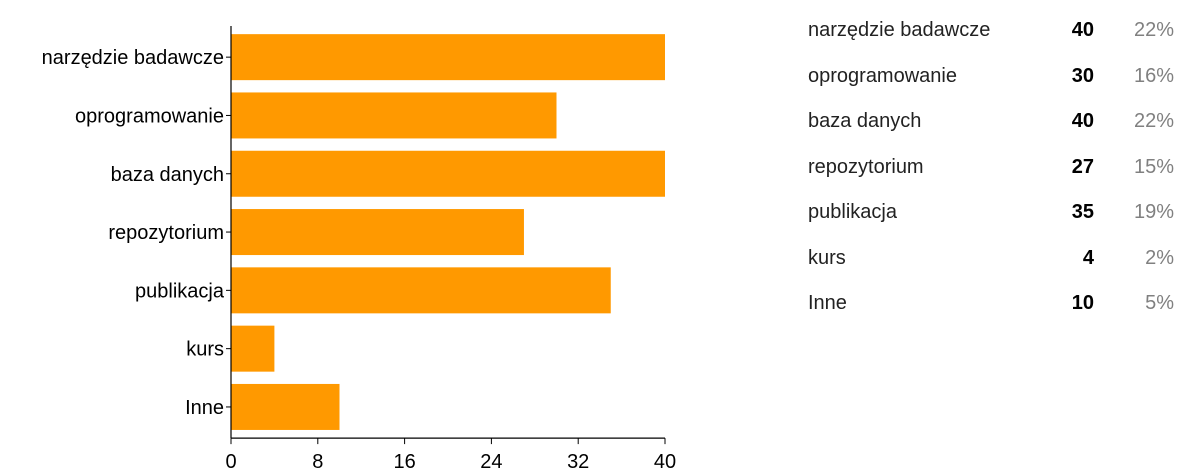  Describe the element at coordinates (1159, 257) in the screenshot. I see `summary-percent: 2%` at that location.